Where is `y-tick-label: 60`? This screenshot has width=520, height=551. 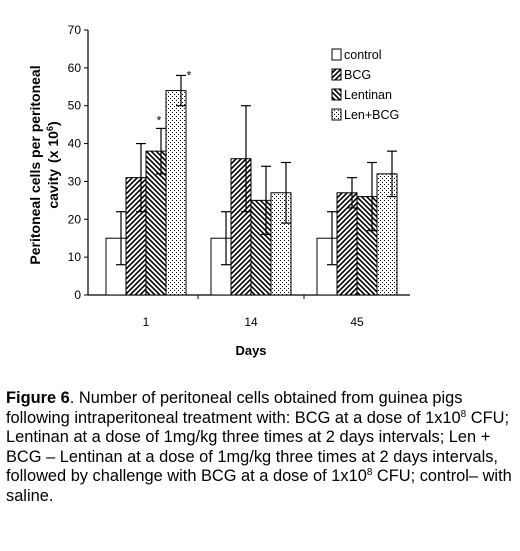
y-tick-label: 60 is located at coordinates (75, 68).